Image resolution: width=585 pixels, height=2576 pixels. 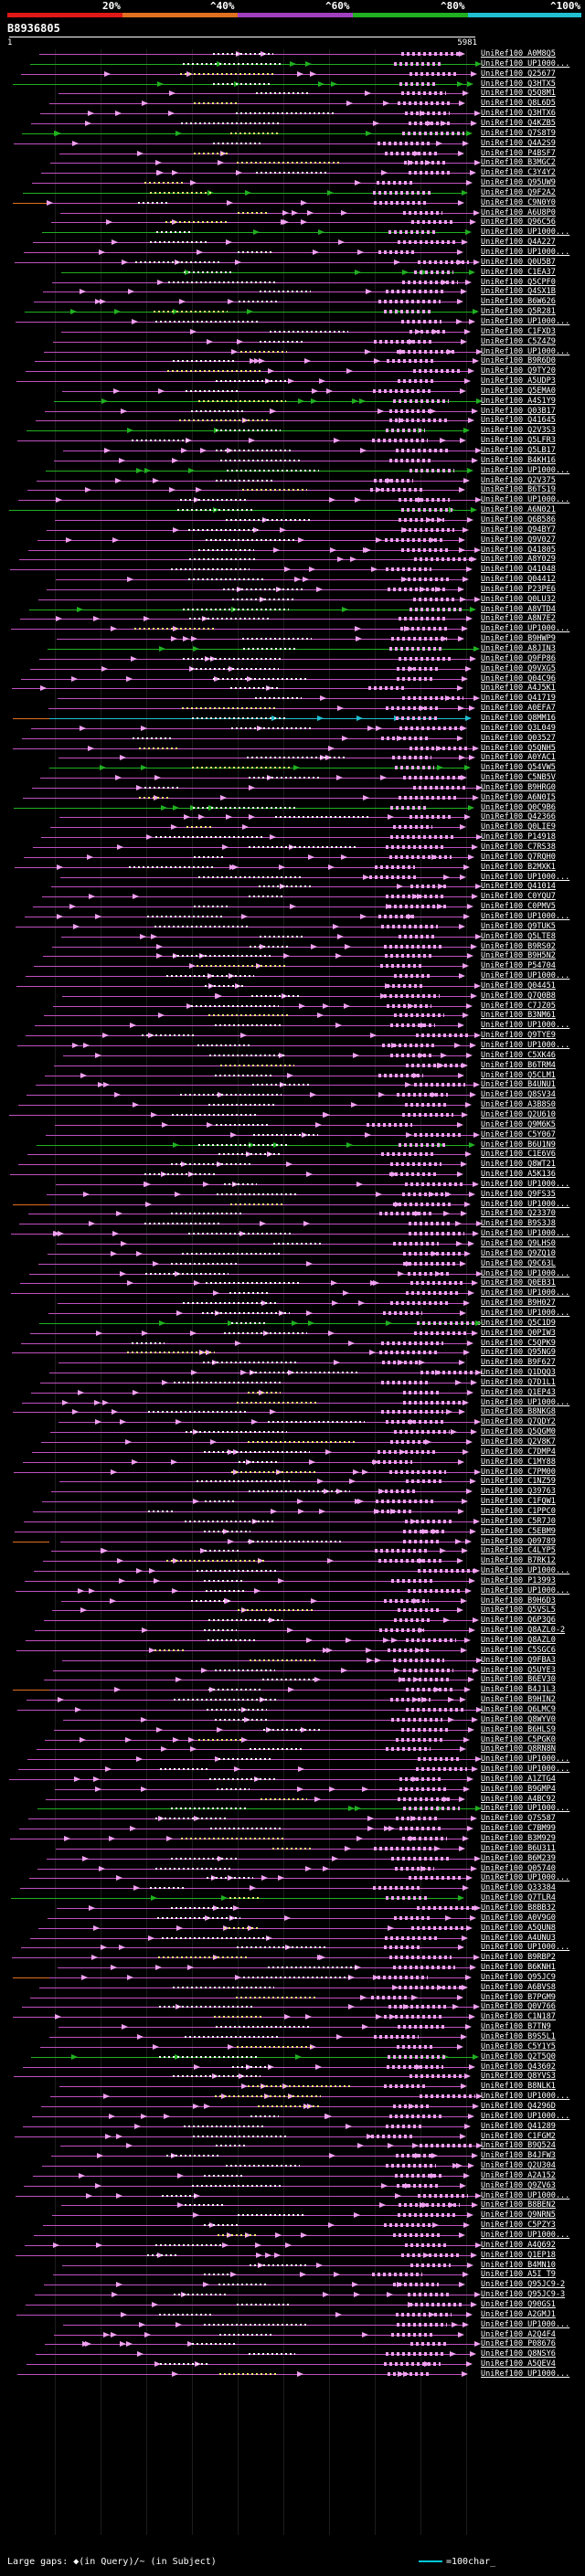 What do you see at coordinates (518, 2185) in the screenshot?
I see `hit-name-link: UniRef100_Q9ZV63` at bounding box center [518, 2185].